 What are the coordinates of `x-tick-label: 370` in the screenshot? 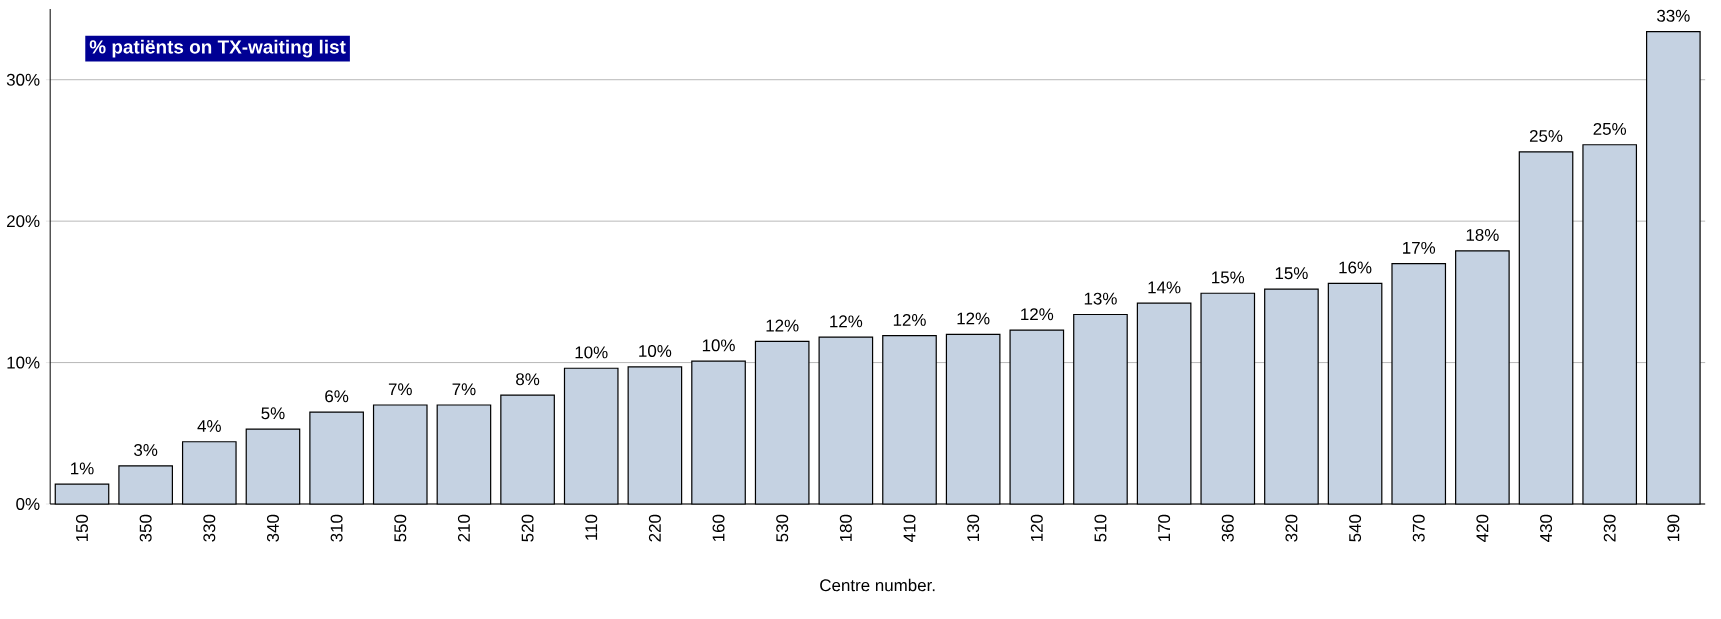 It's located at (1418, 528).